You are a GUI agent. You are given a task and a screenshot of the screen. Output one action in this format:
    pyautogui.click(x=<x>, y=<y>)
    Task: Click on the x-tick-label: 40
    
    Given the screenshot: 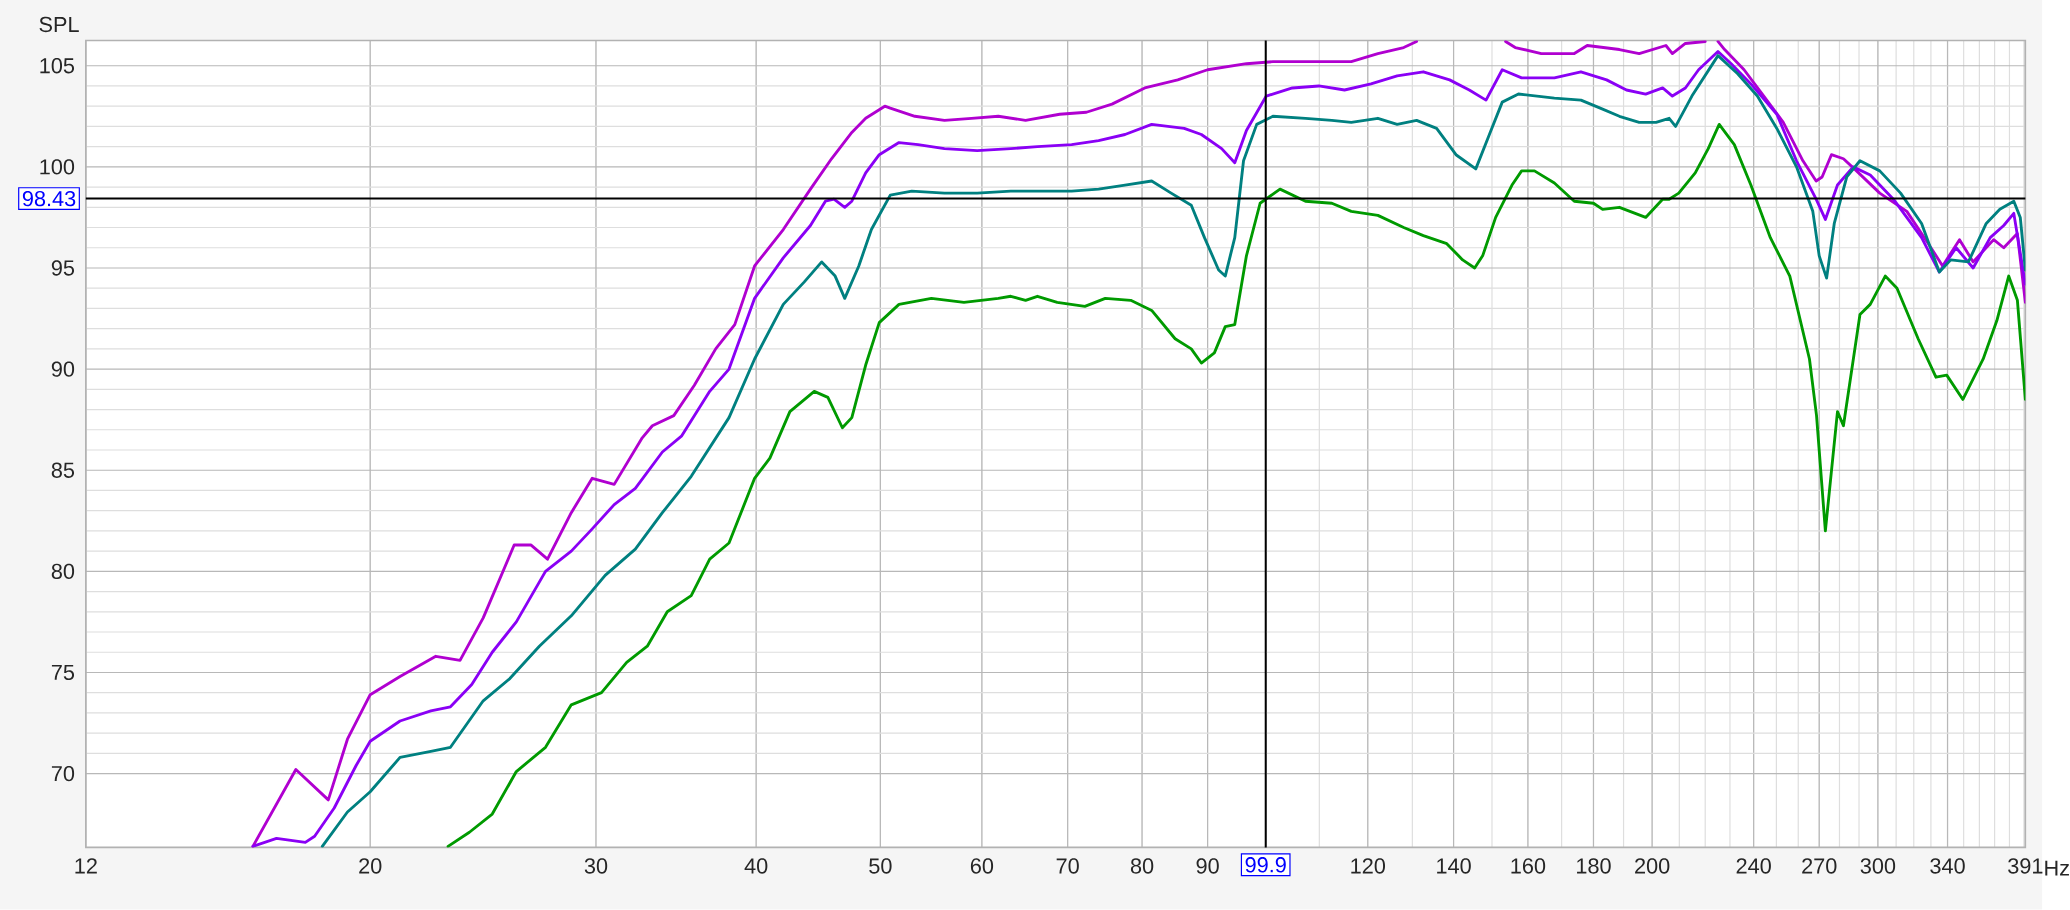 What is the action you would take?
    pyautogui.click(x=756, y=866)
    